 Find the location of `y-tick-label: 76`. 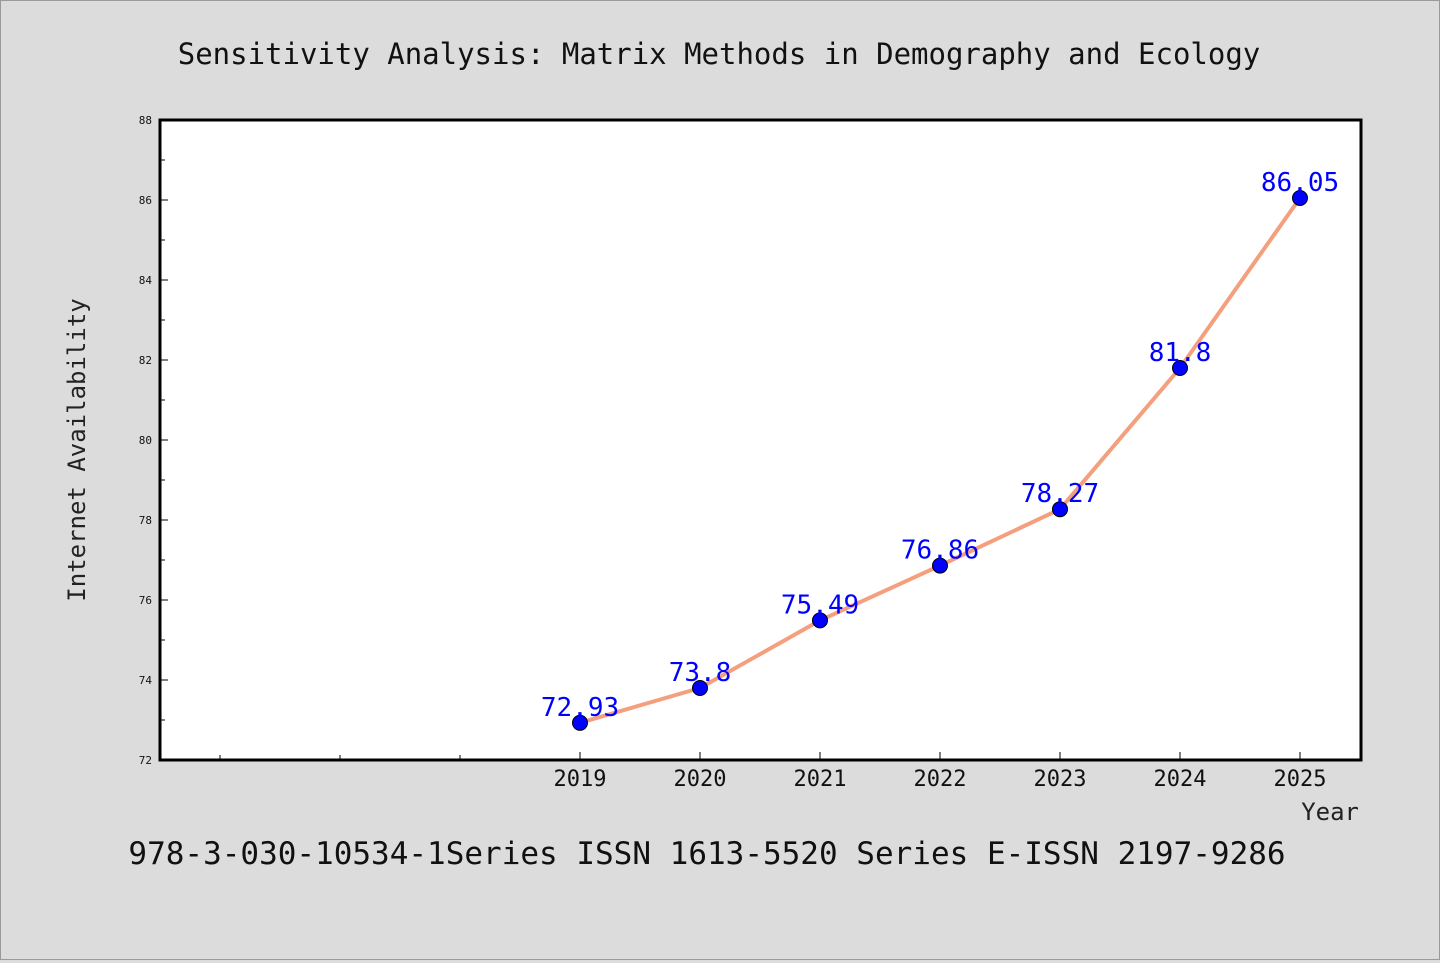

y-tick-label: 76 is located at coordinates (145, 600).